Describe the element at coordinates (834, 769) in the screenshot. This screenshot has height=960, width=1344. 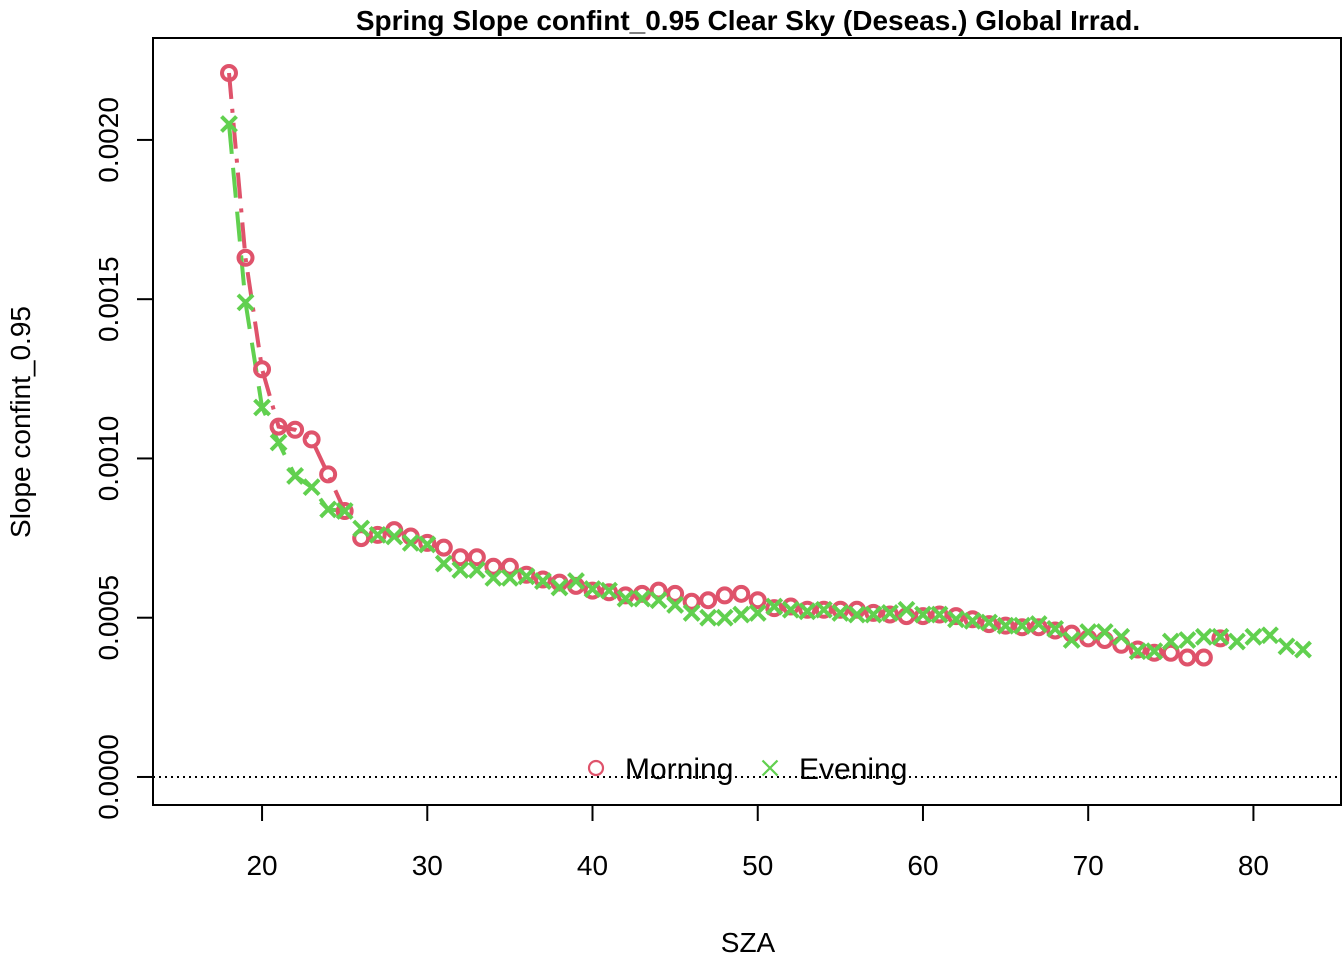
I see `legend-item-evening: Evening` at that location.